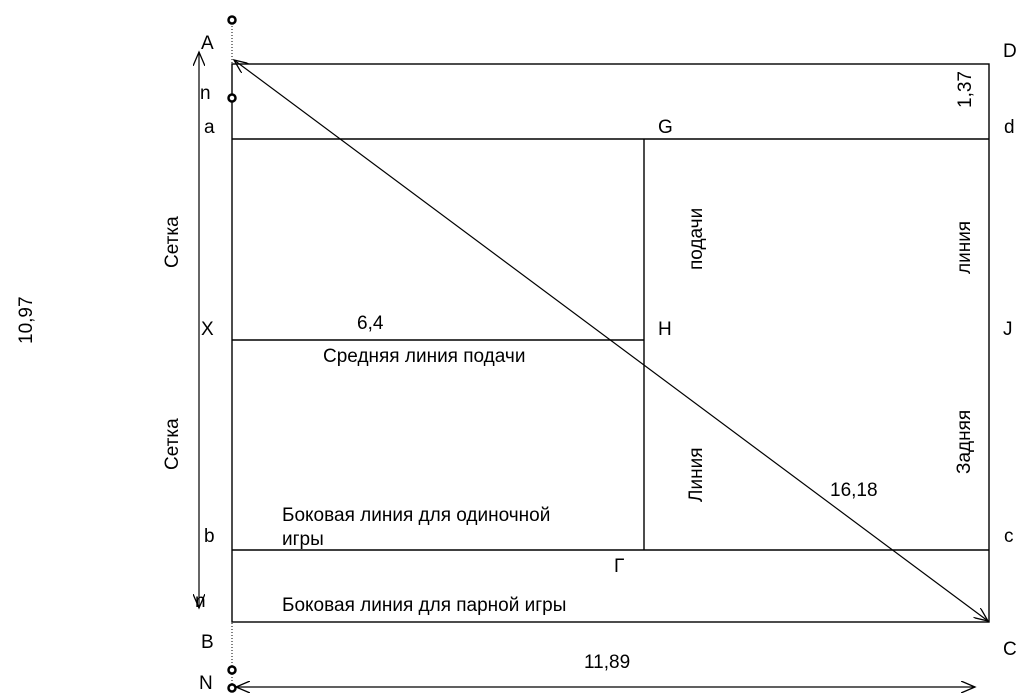 The width and height of the screenshot is (1022, 696). Describe the element at coordinates (696, 239) in the screenshot. I see `label-podachi: подачи` at that location.